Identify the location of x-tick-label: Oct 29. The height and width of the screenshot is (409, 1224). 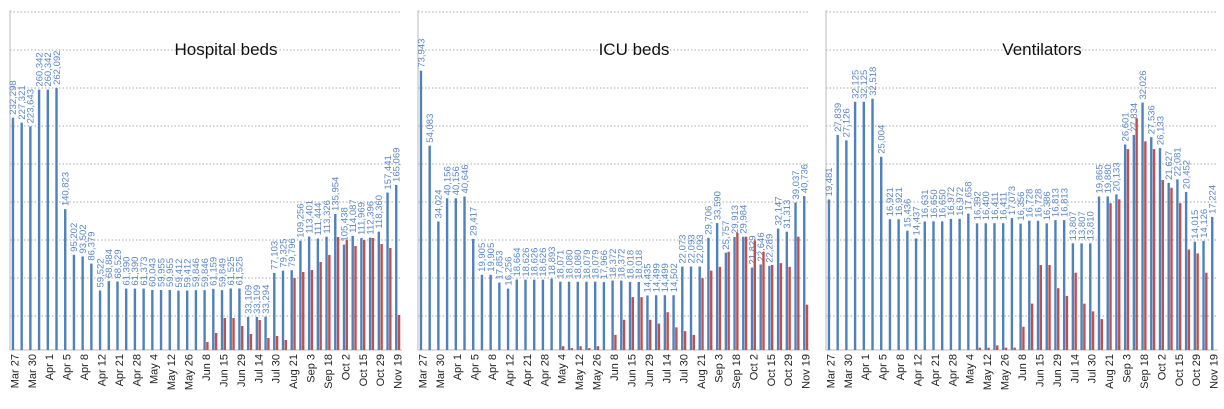
(789, 370).